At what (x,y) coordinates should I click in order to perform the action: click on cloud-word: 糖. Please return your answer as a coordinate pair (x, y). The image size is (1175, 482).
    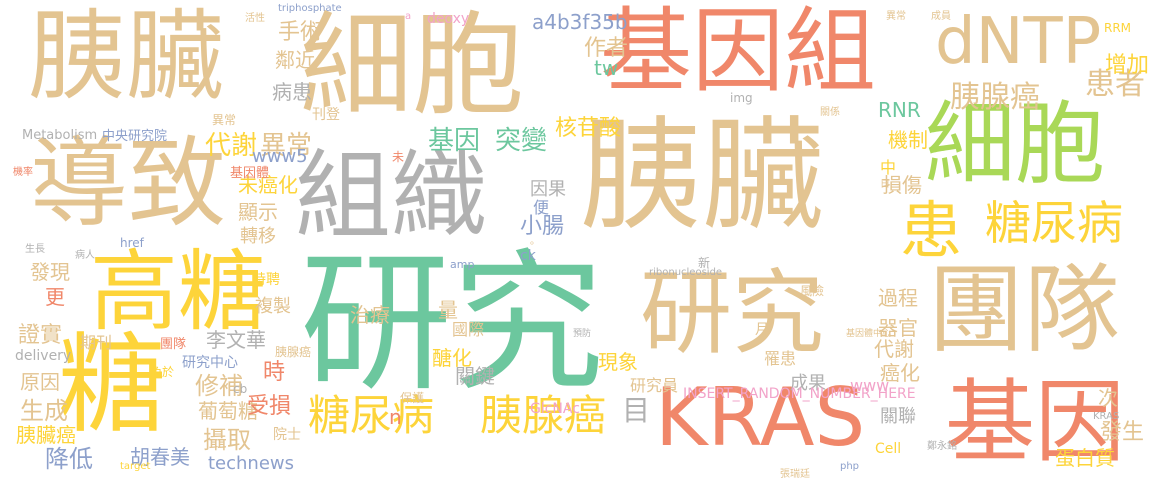
    Looking at the image, I should click on (112, 385).